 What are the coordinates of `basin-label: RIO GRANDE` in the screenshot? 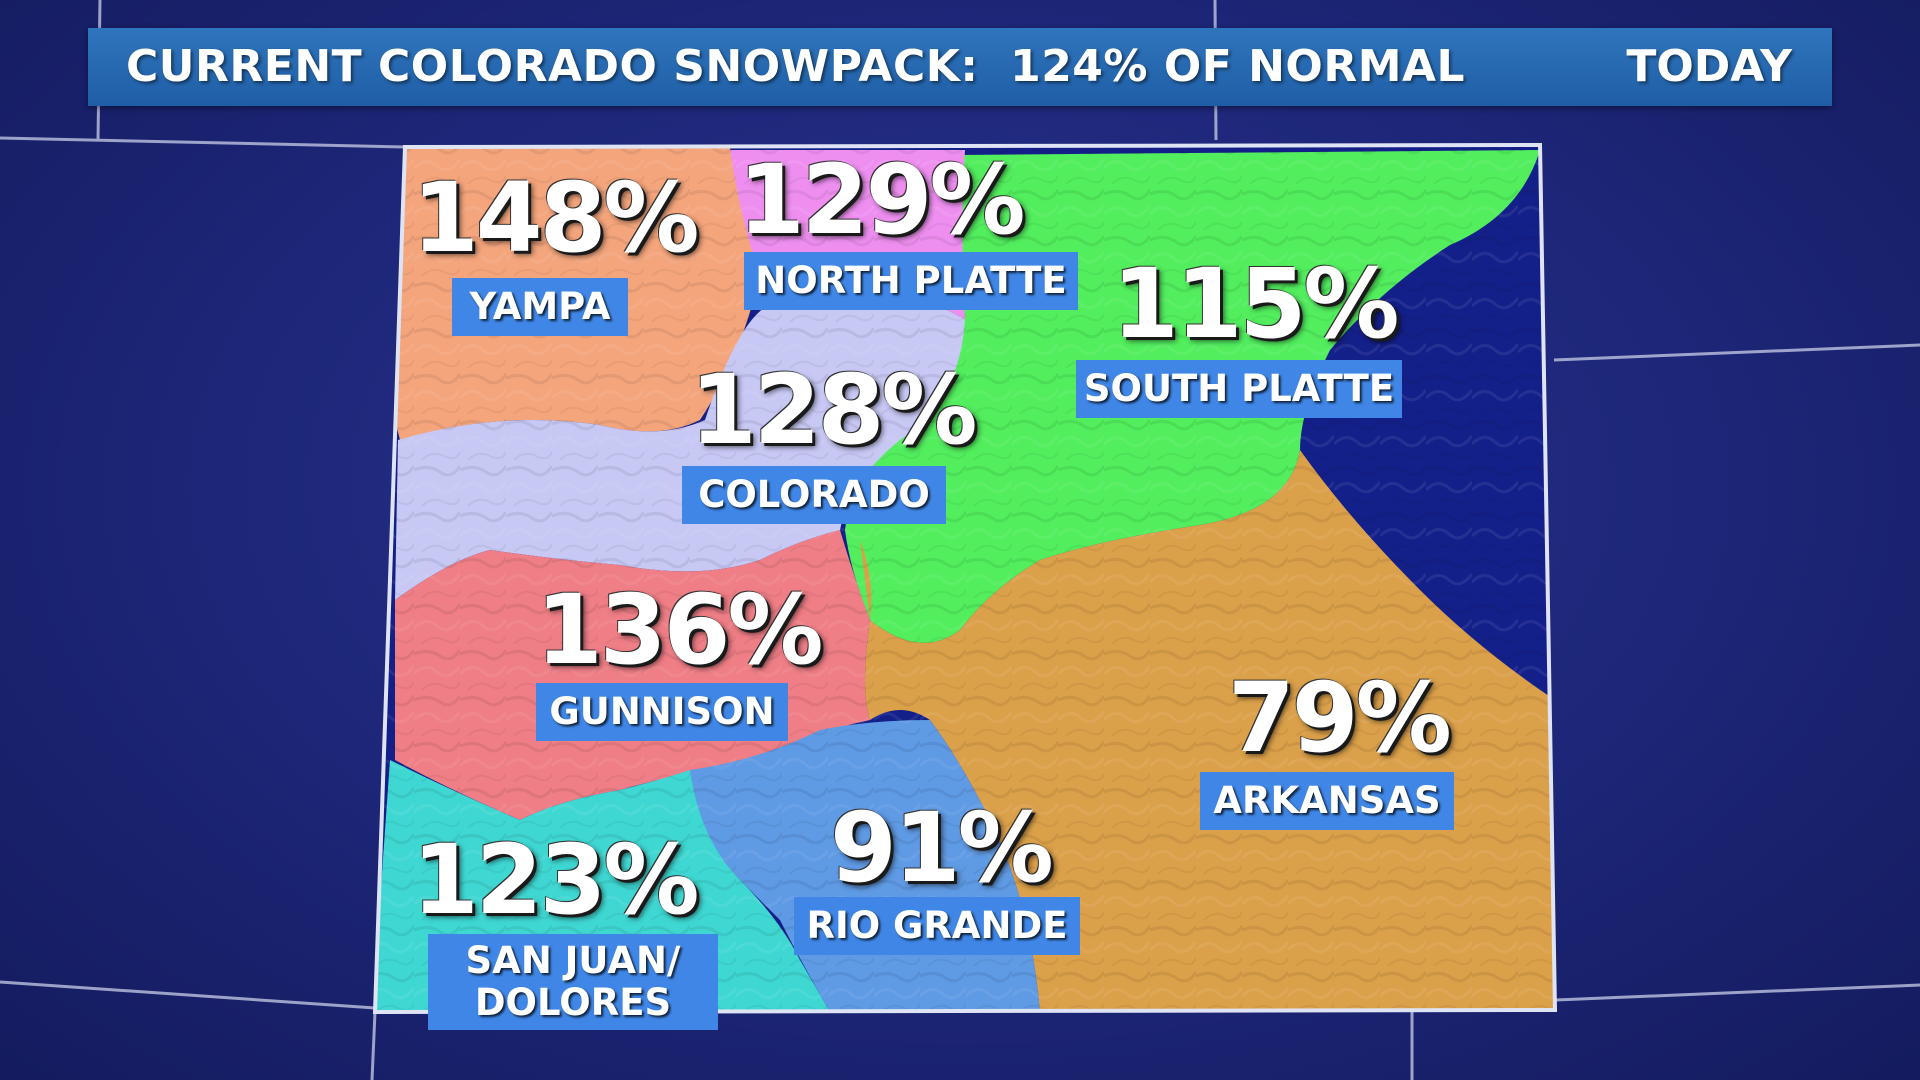 It's located at (937, 926).